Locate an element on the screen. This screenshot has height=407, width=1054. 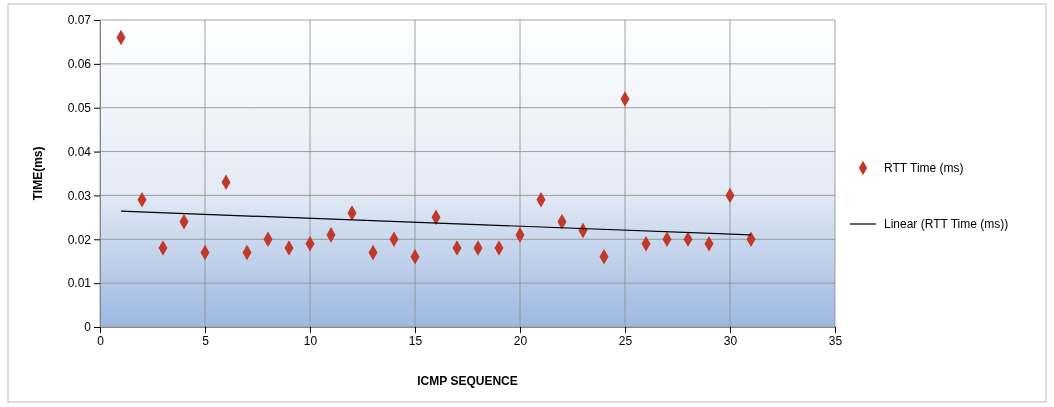
x-tick-label: 20 is located at coordinates (520, 340).